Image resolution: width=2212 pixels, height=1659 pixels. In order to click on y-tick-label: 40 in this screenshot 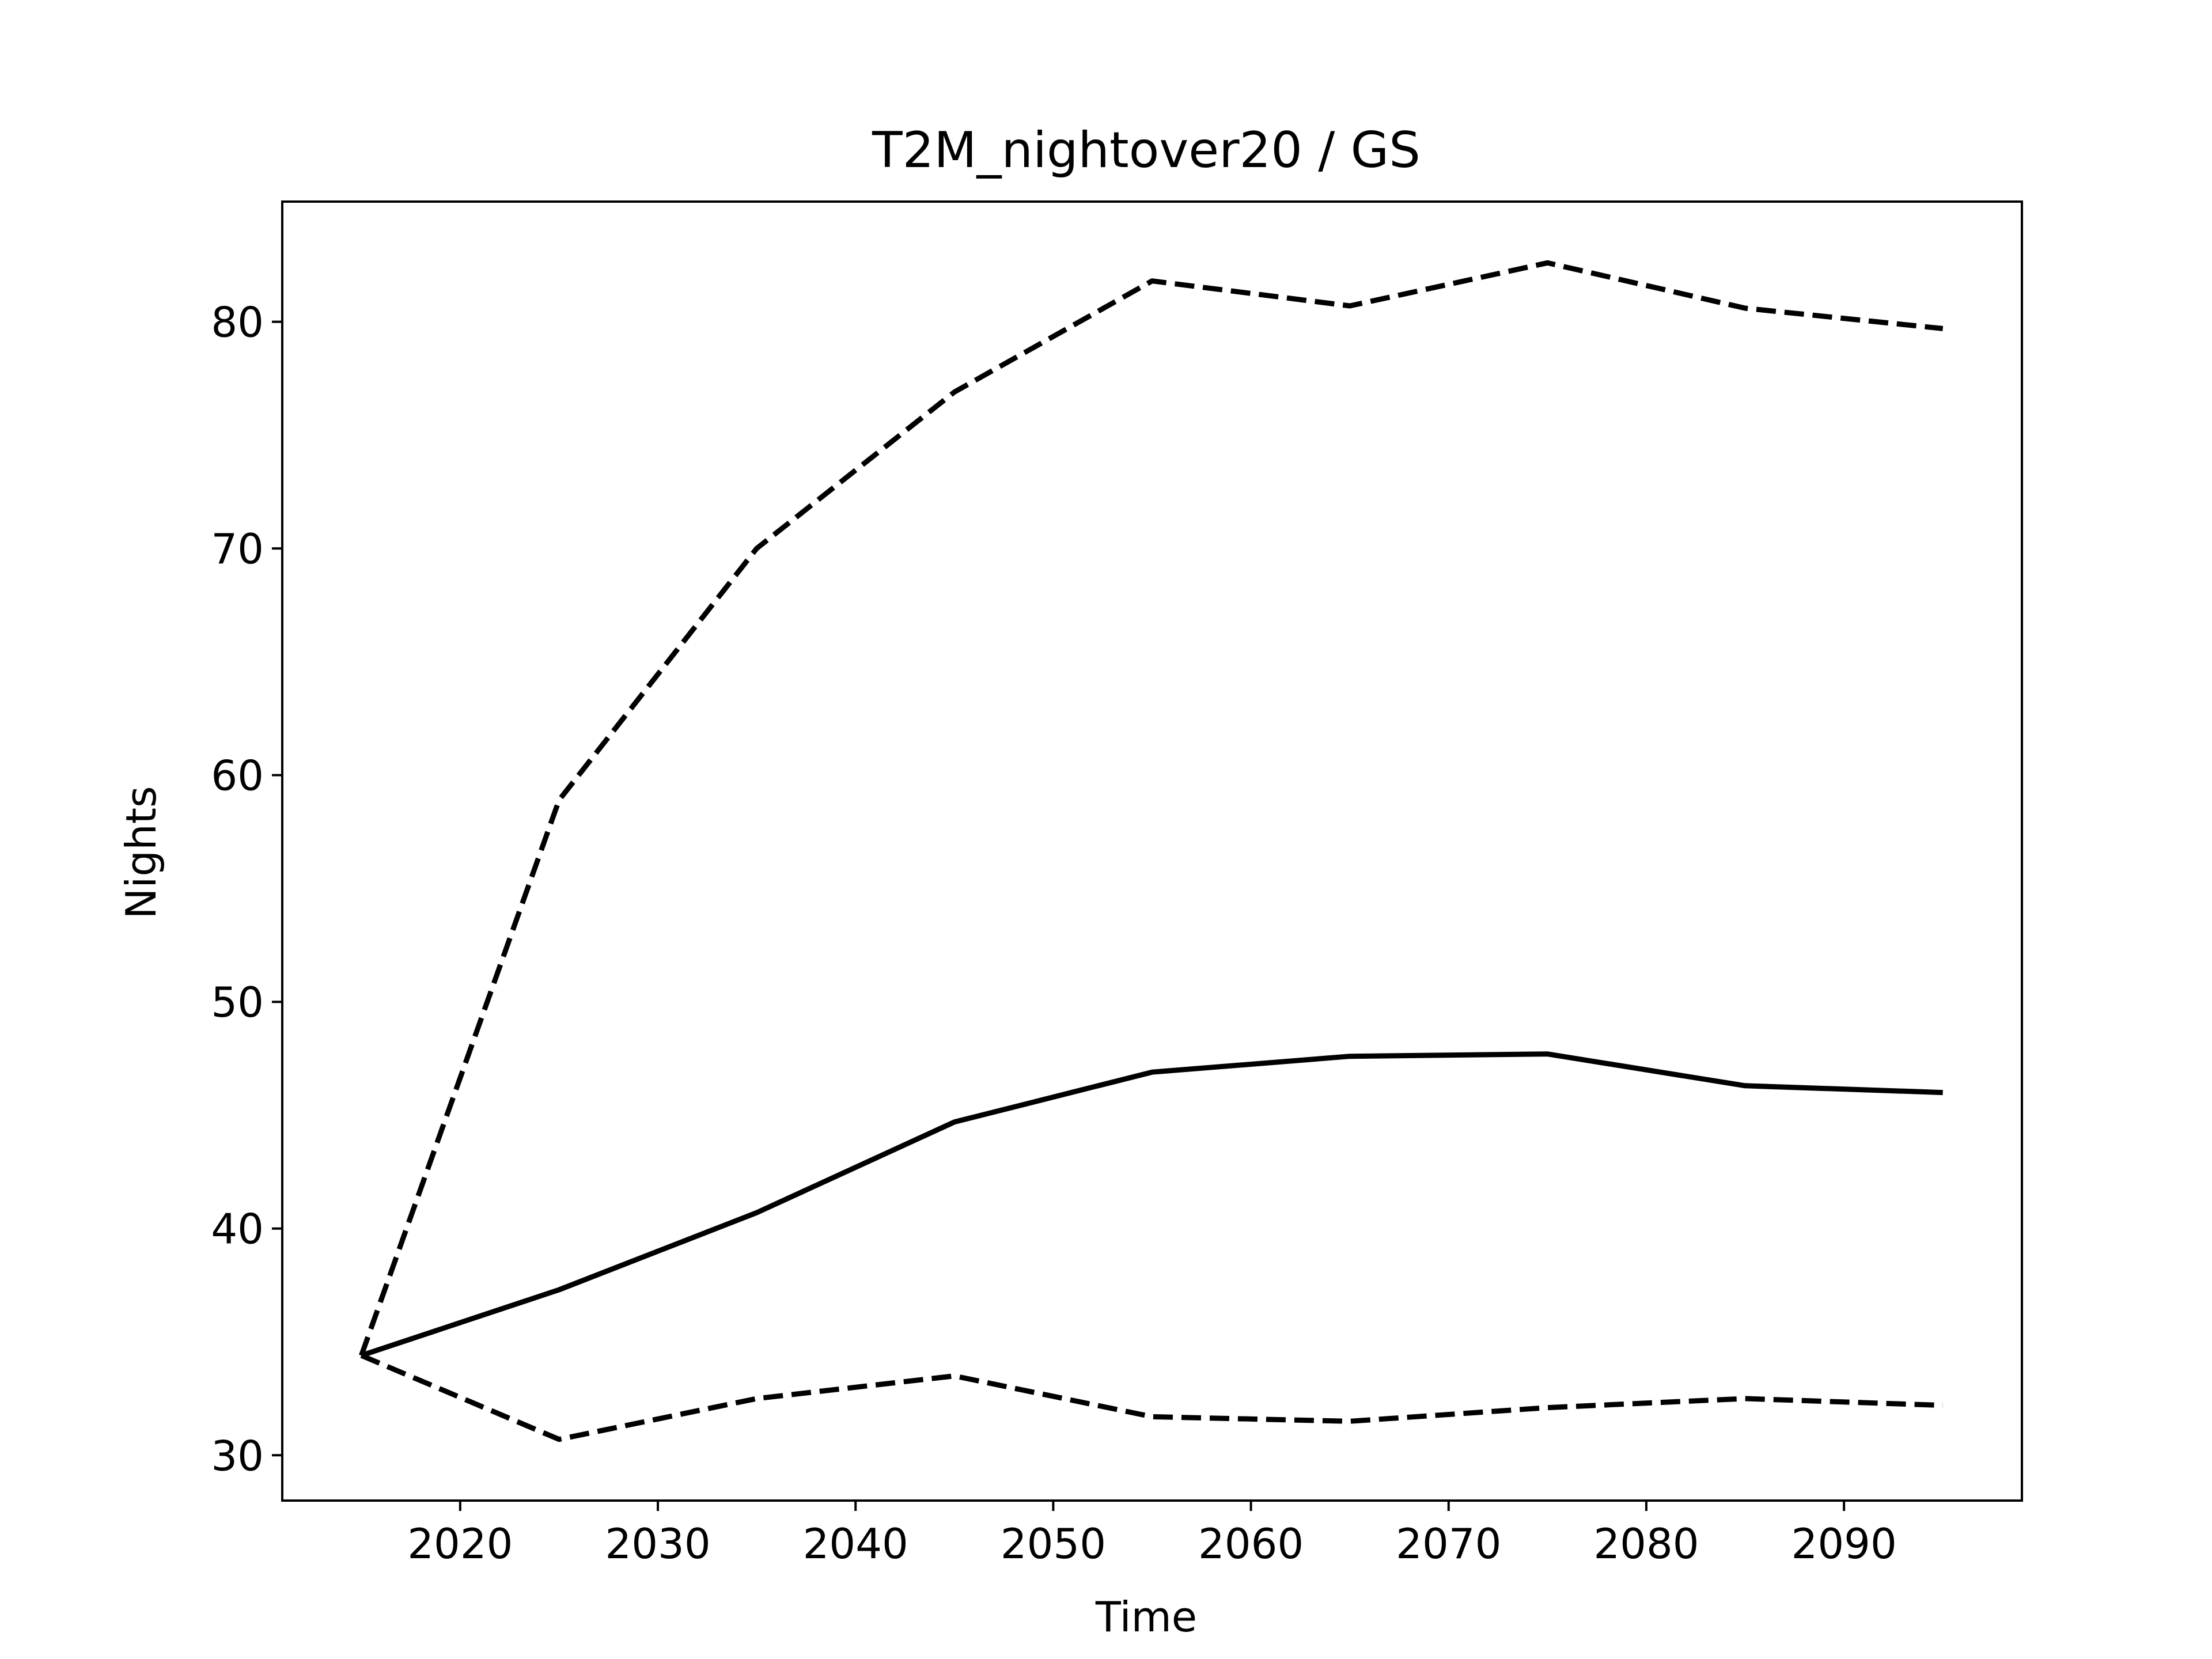, I will do `click(237, 1229)`.